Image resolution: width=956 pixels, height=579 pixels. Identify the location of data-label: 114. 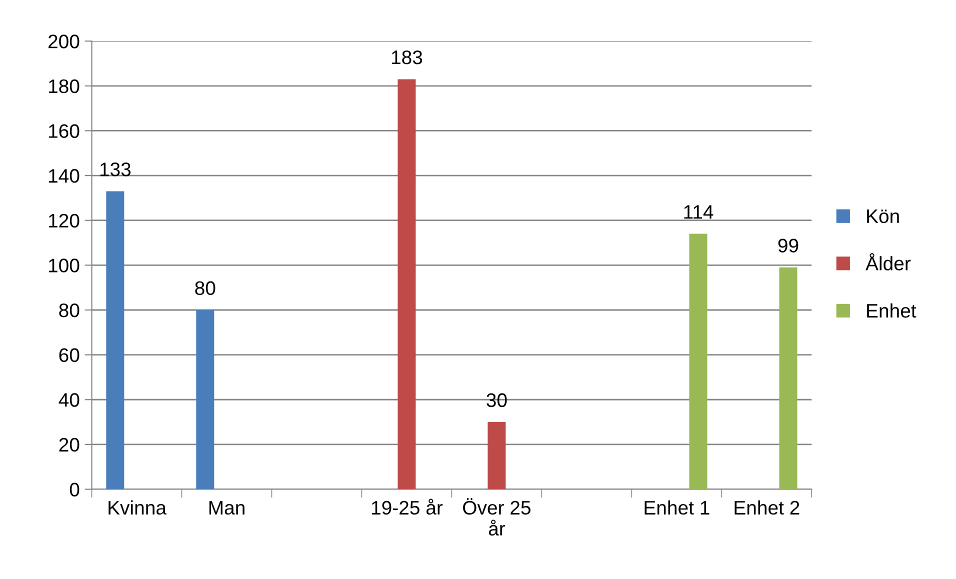
(699, 212).